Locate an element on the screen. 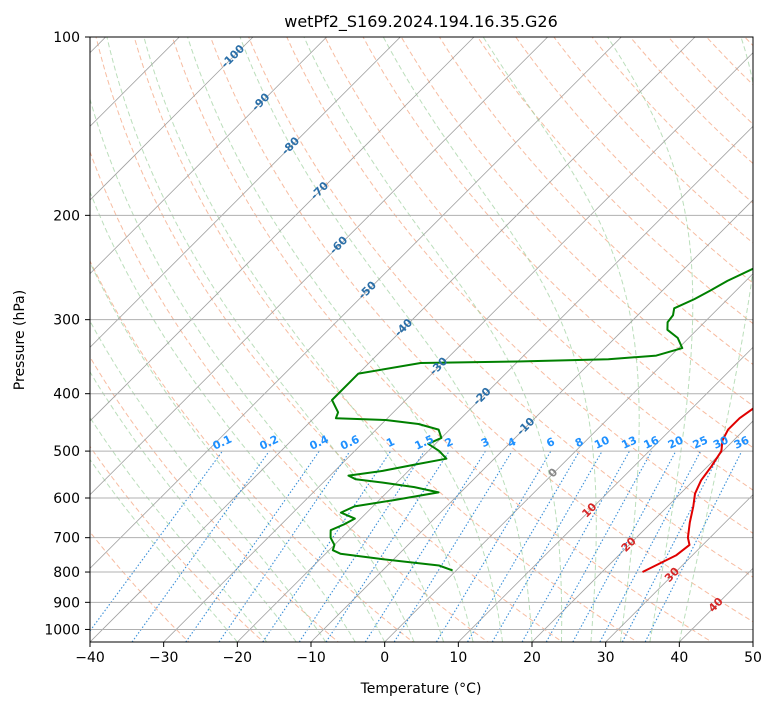 The height and width of the screenshot is (708, 775). dry-adiabat is located at coordinates (772, 334).